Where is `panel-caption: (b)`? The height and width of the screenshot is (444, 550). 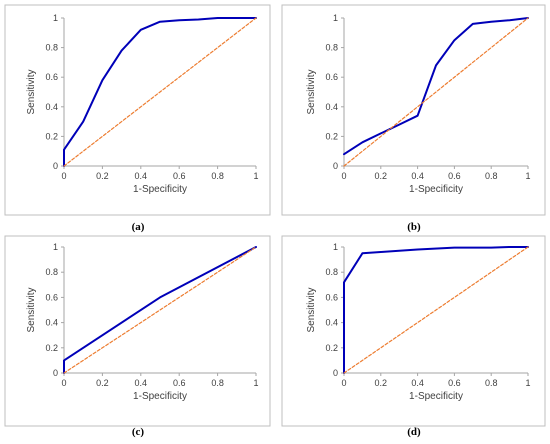
panel-caption: (b) is located at coordinates (414, 227).